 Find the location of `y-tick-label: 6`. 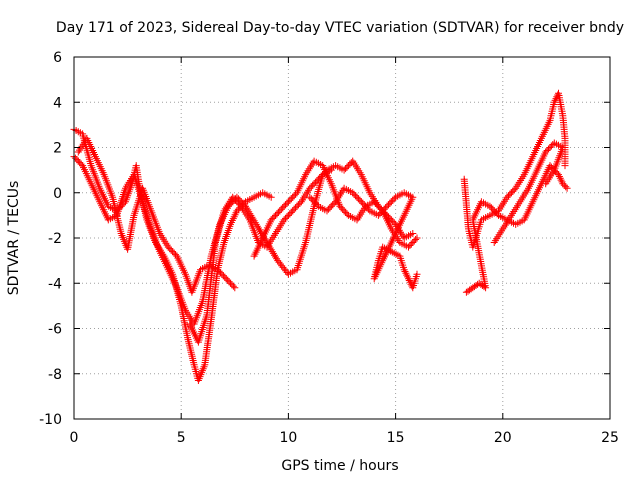

y-tick-label: 6 is located at coordinates (57, 58).